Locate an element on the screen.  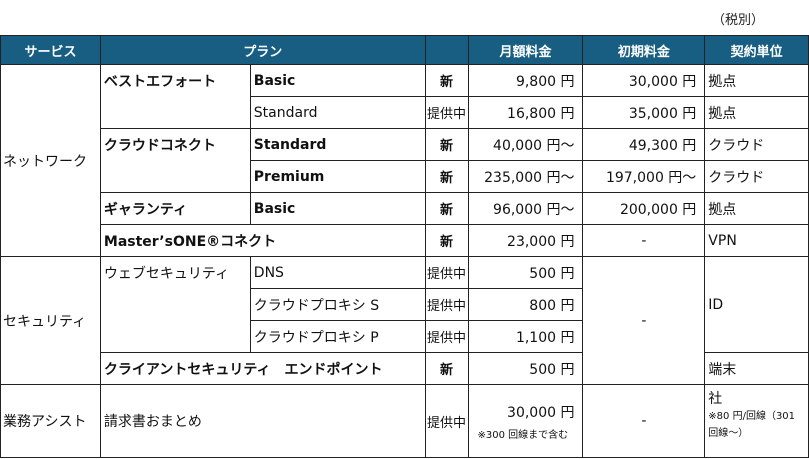
table-row: Premium 新 235,000 円～ 197,000 円～ クラウド is located at coordinates (405, 176).